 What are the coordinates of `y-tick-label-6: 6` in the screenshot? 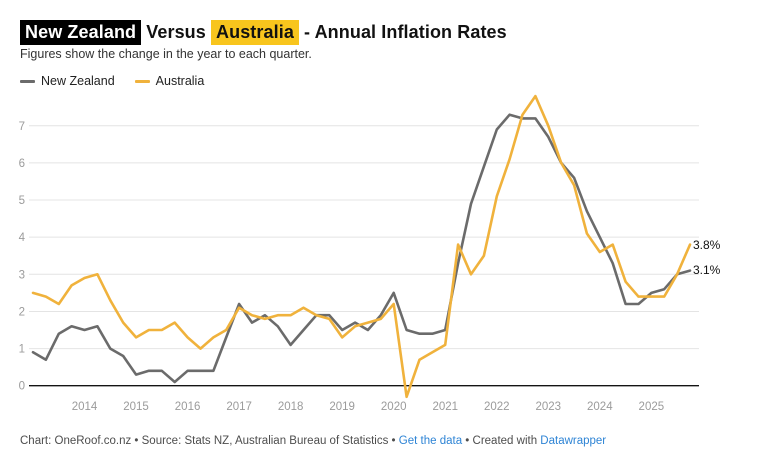 It's located at (22, 164).